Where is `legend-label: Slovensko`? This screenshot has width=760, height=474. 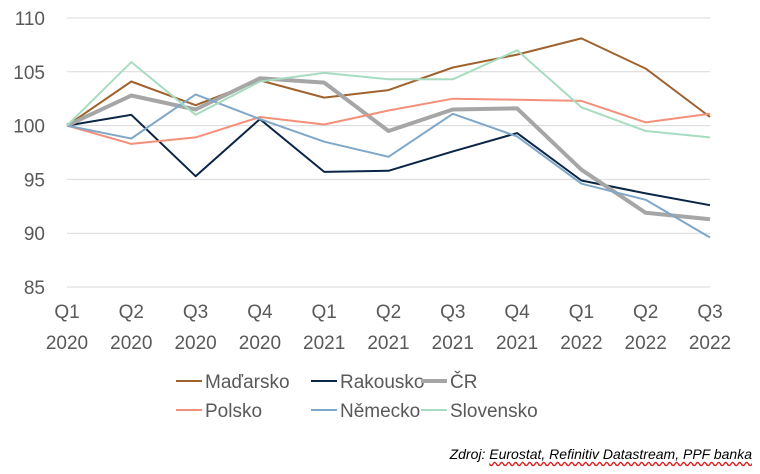
legend-label: Slovensko is located at coordinates (494, 411).